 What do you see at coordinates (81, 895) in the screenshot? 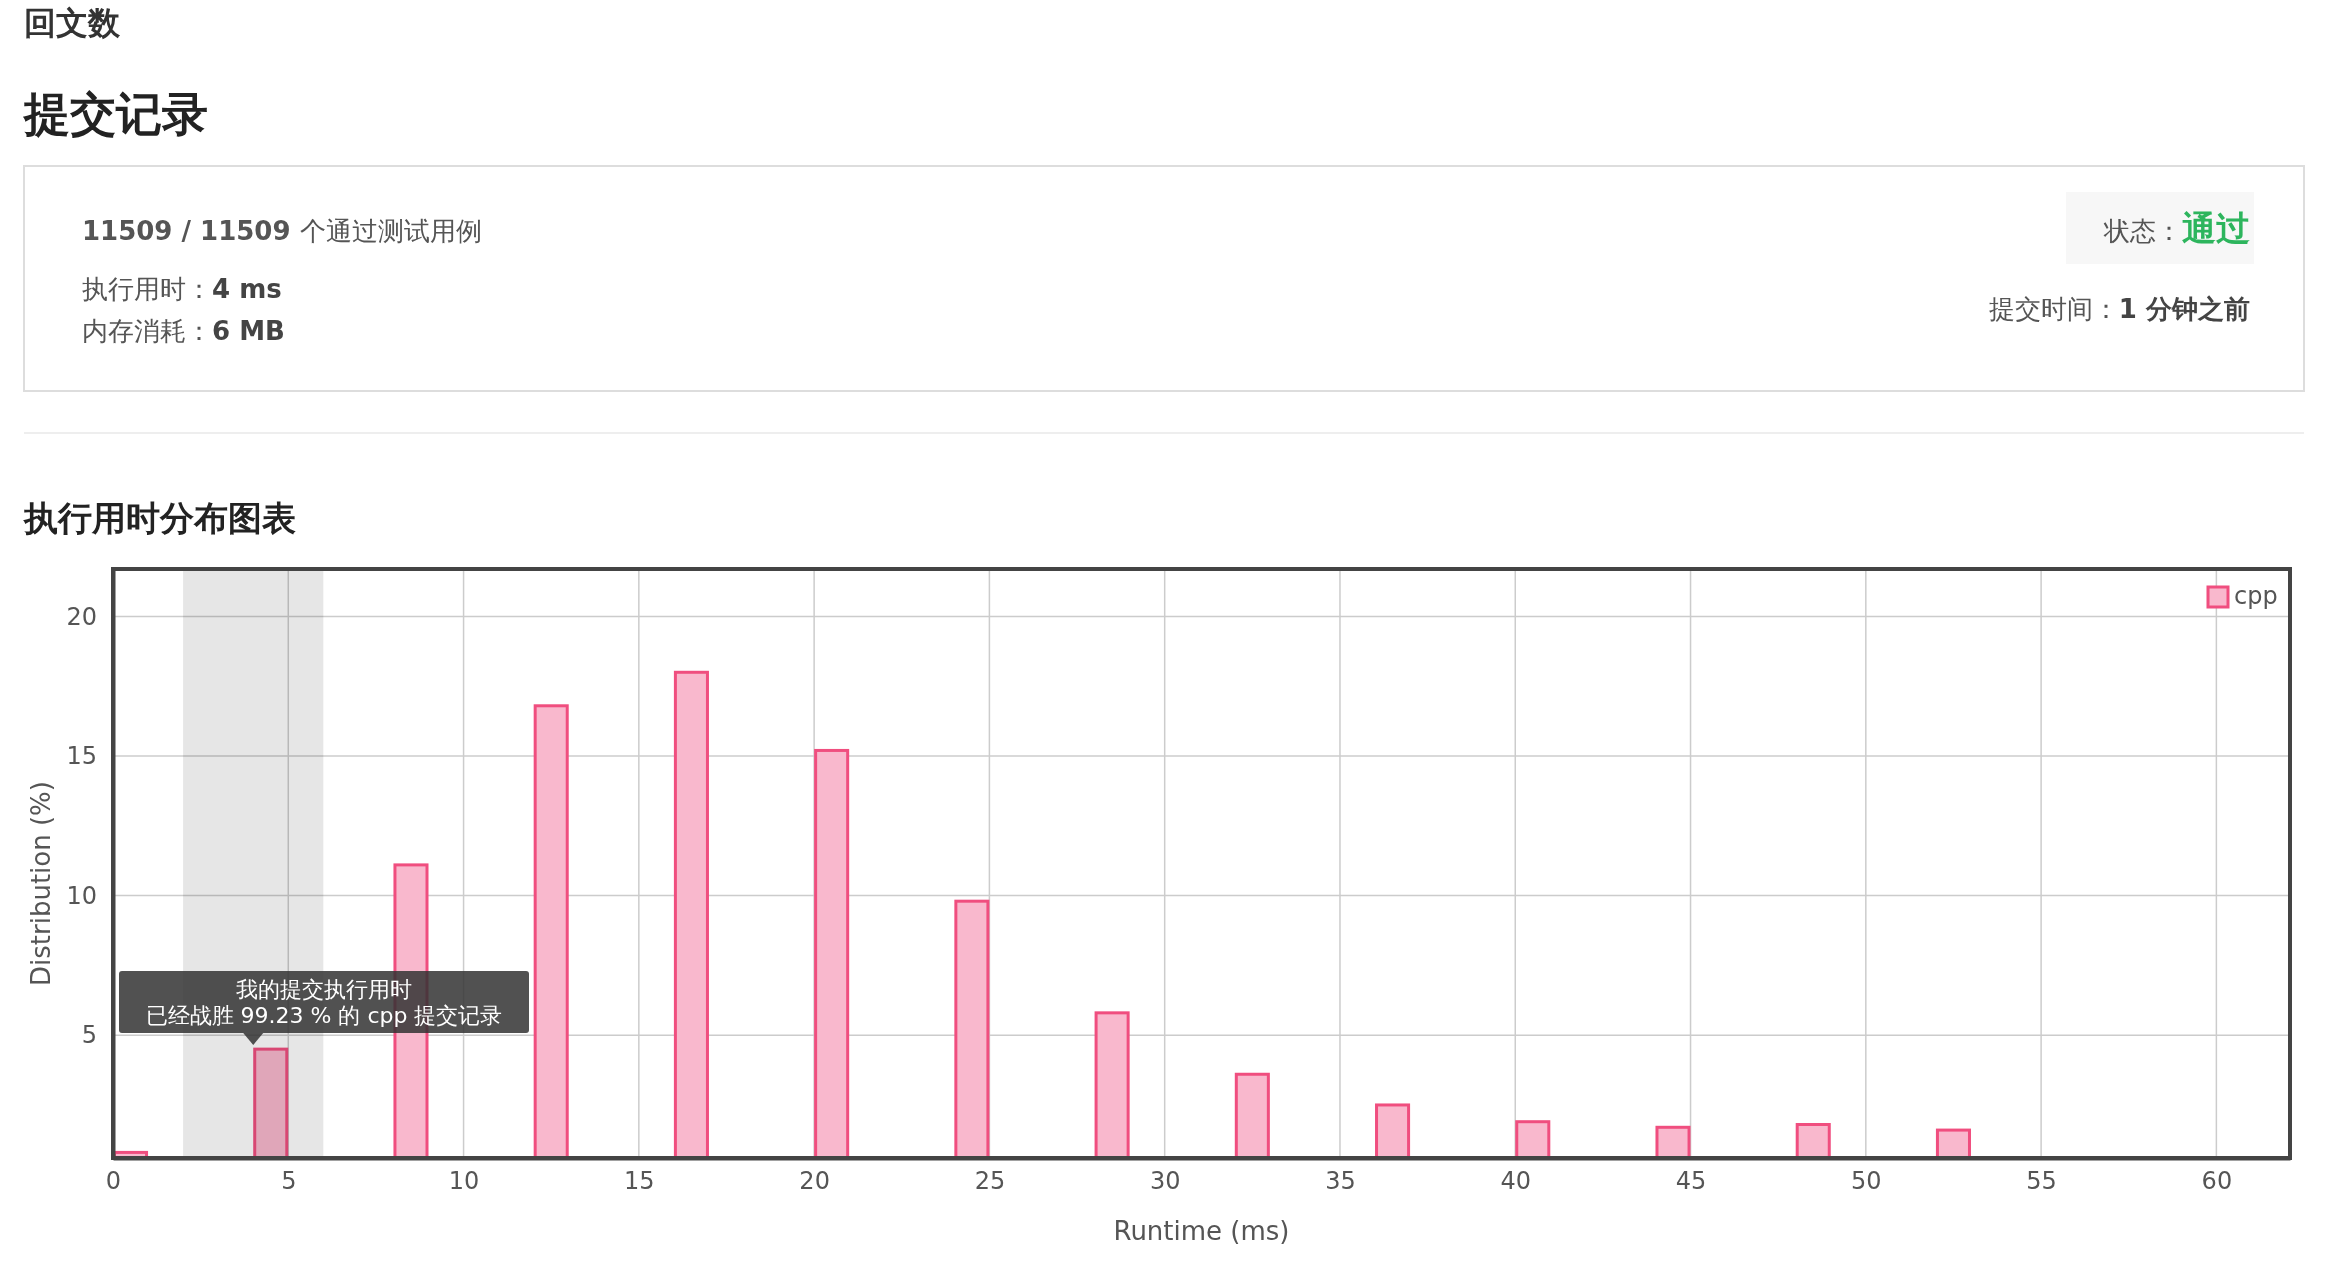
I see `y-tick-label: 10` at bounding box center [81, 895].